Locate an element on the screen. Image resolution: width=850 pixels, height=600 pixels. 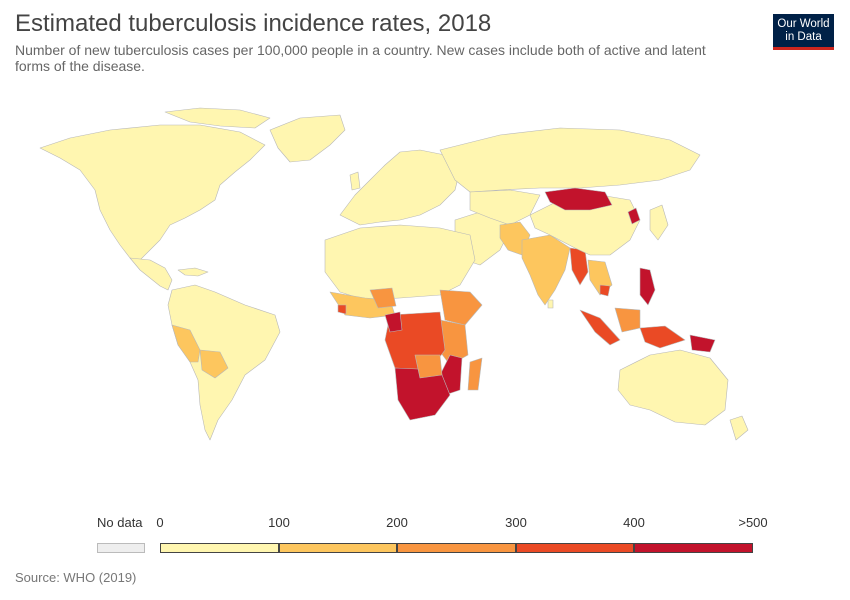
region-caribbean is located at coordinates (193, 272).